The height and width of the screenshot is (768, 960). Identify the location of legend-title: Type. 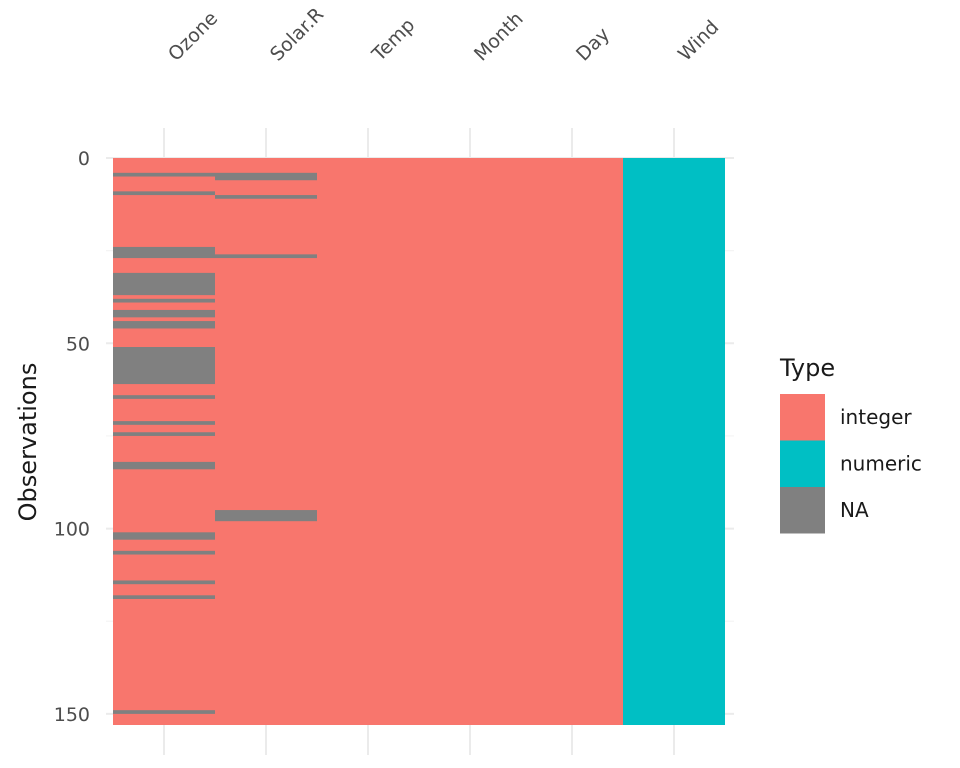
(807, 368).